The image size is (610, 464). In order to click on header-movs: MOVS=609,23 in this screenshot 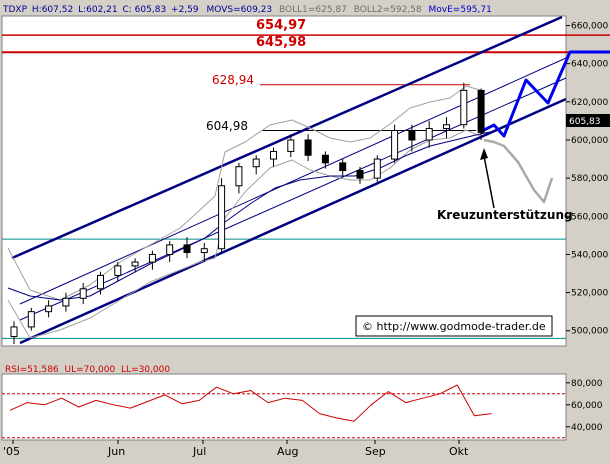, I will do `click(240, 10)`.